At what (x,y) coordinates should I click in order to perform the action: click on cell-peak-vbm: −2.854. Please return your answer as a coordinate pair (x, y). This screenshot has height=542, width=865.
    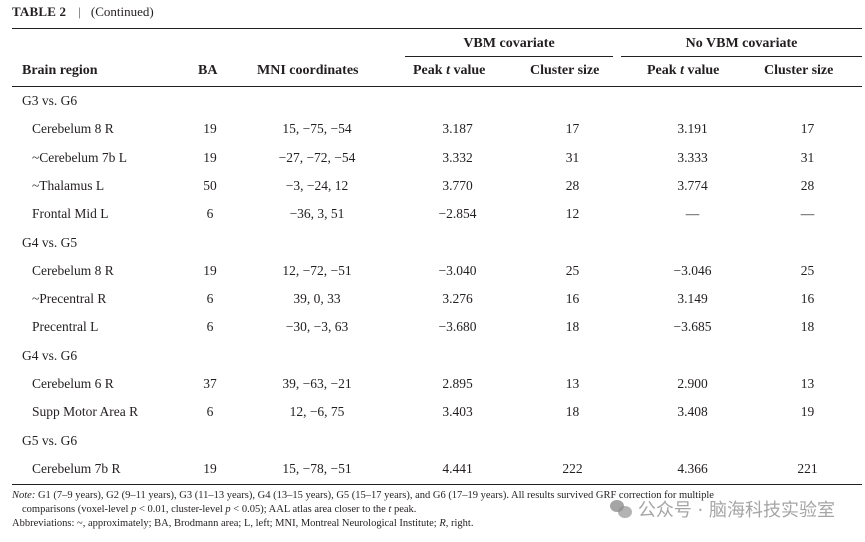
    Looking at the image, I should click on (457, 214).